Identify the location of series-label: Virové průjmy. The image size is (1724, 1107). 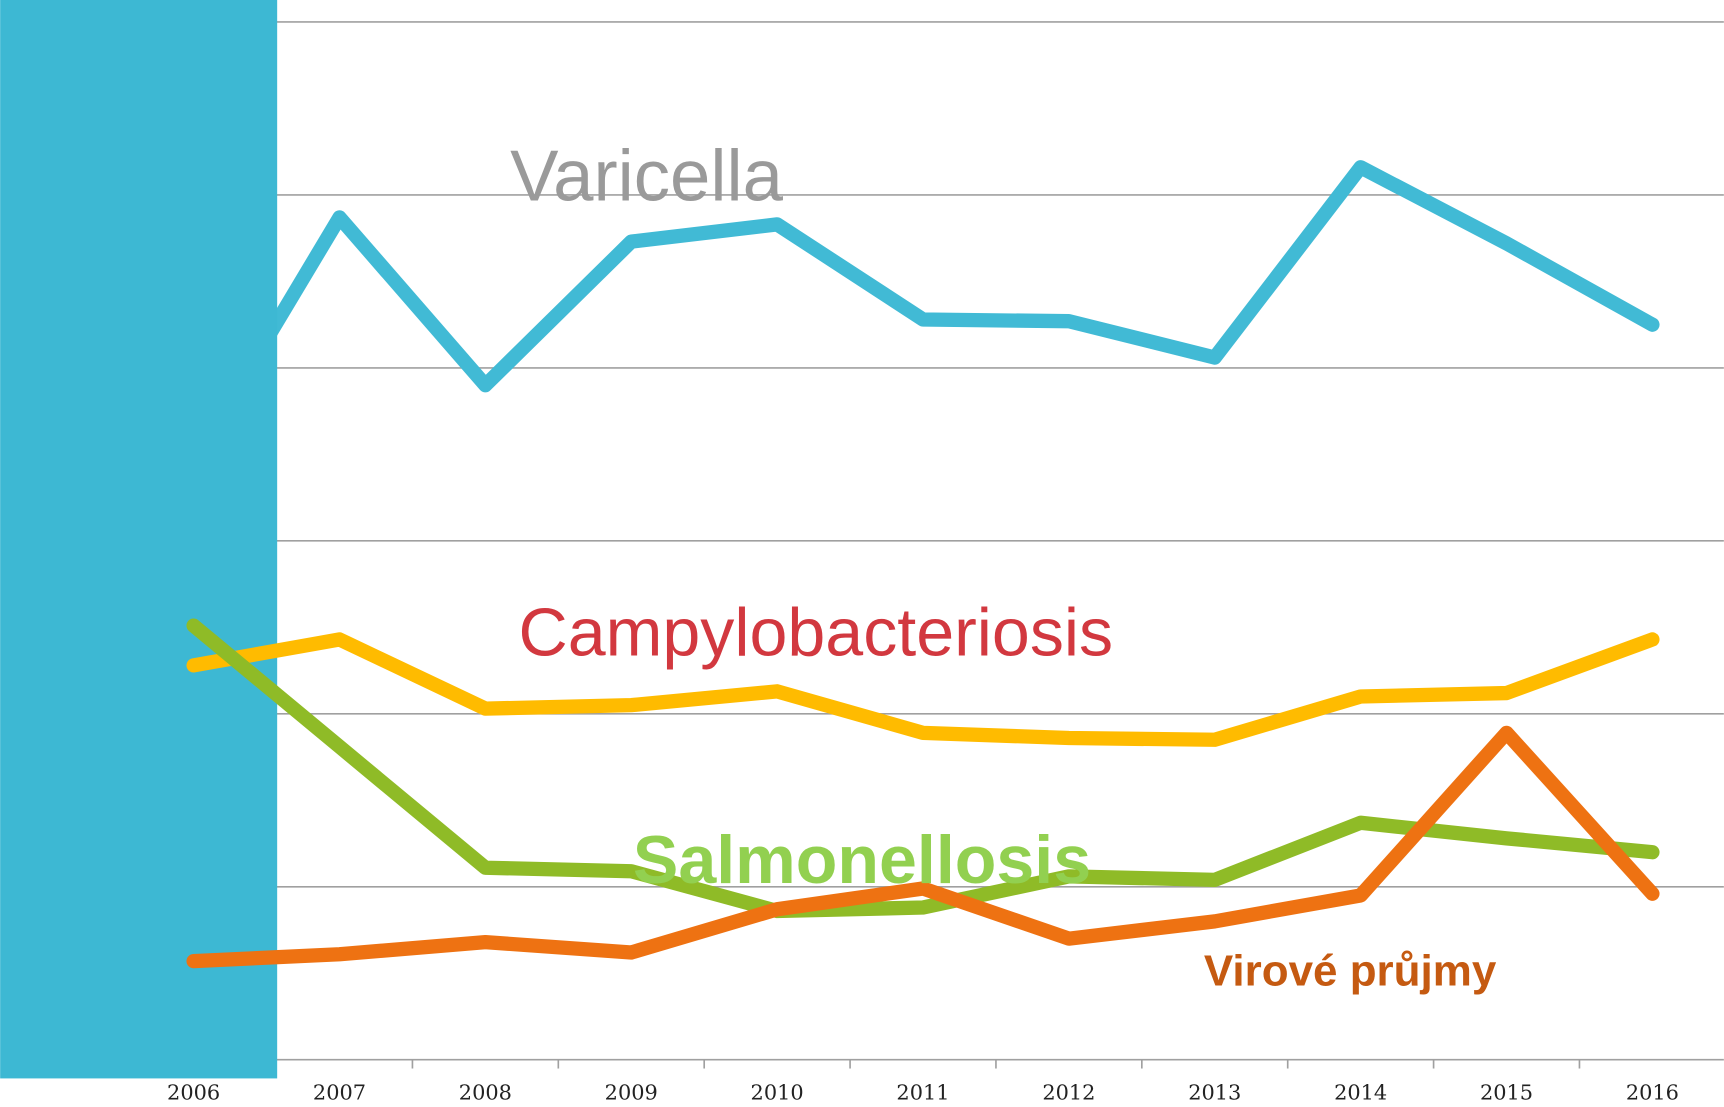
(1350, 971).